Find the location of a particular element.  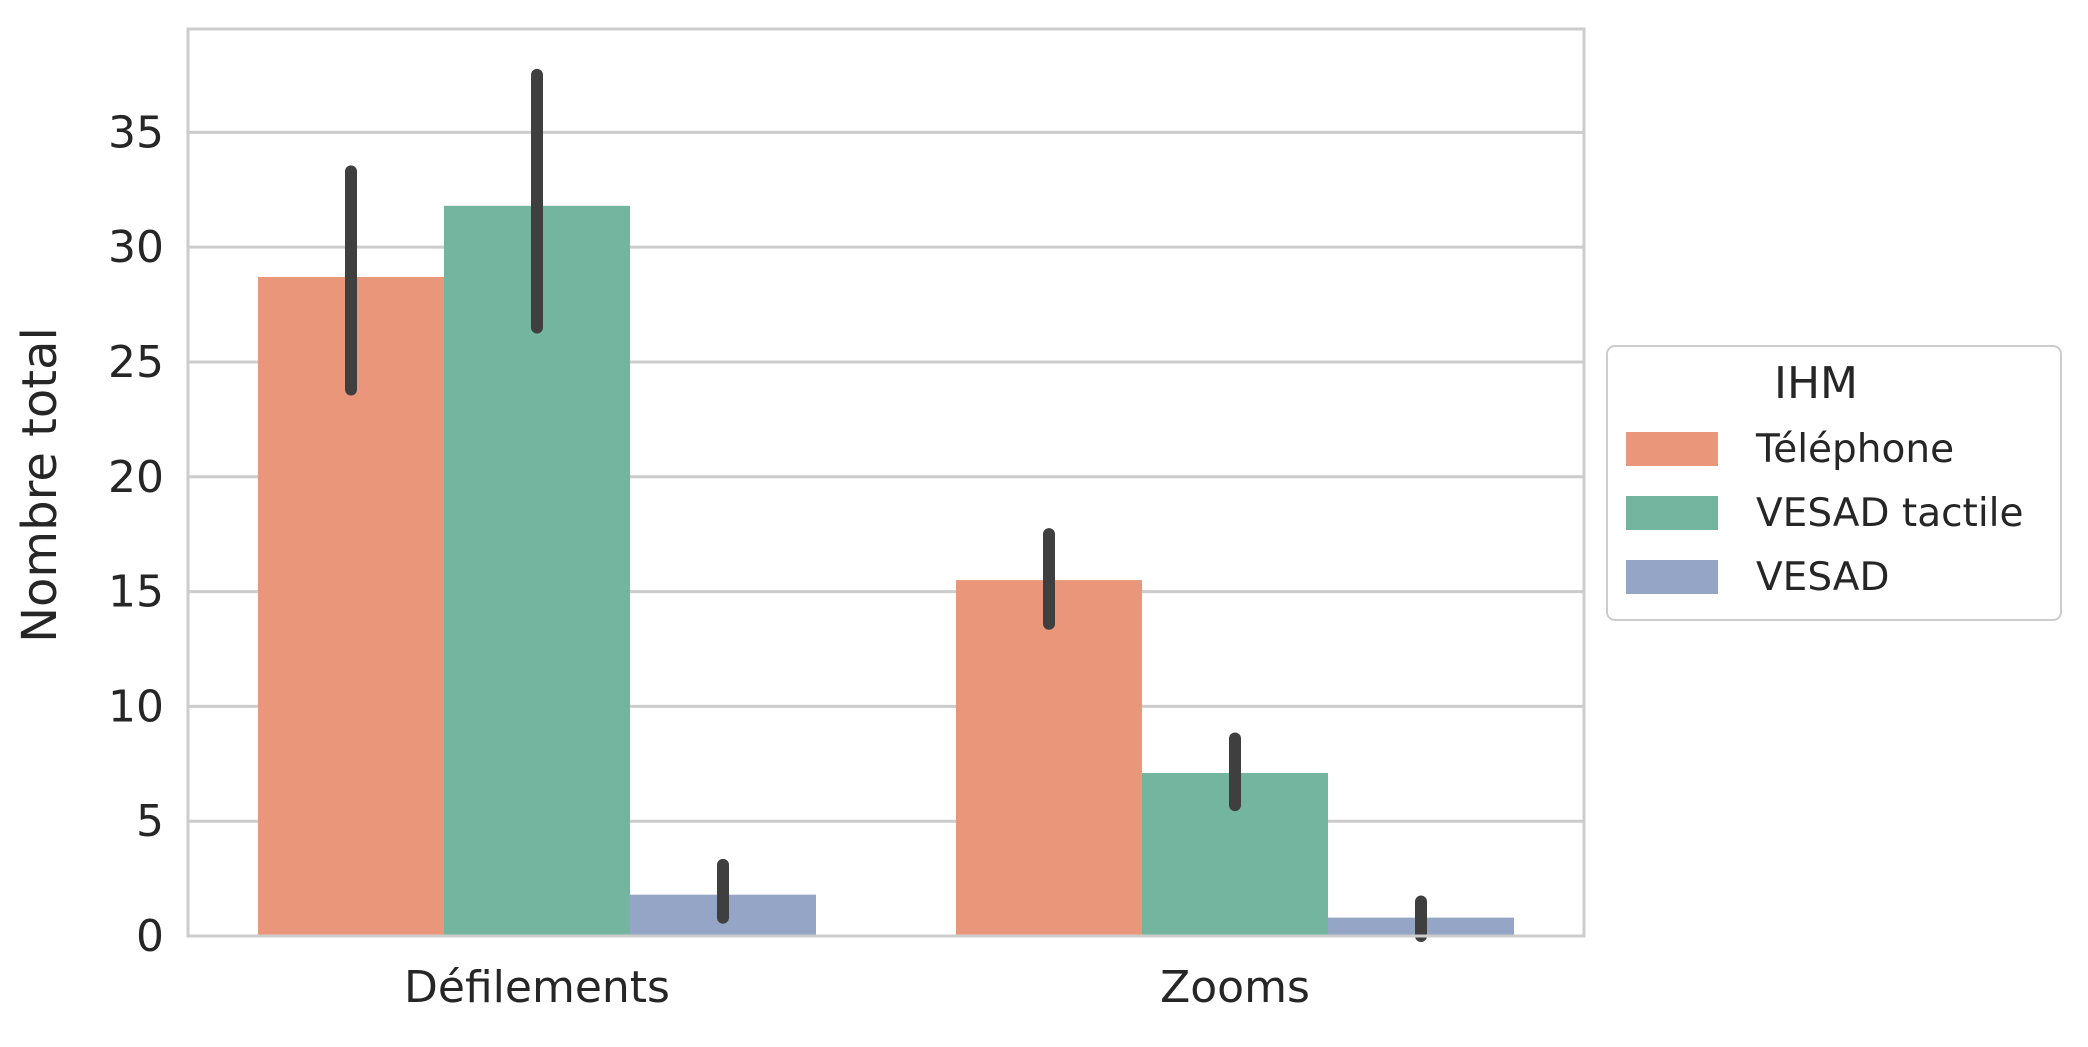

y-tick-label: 25 is located at coordinates (136, 362).